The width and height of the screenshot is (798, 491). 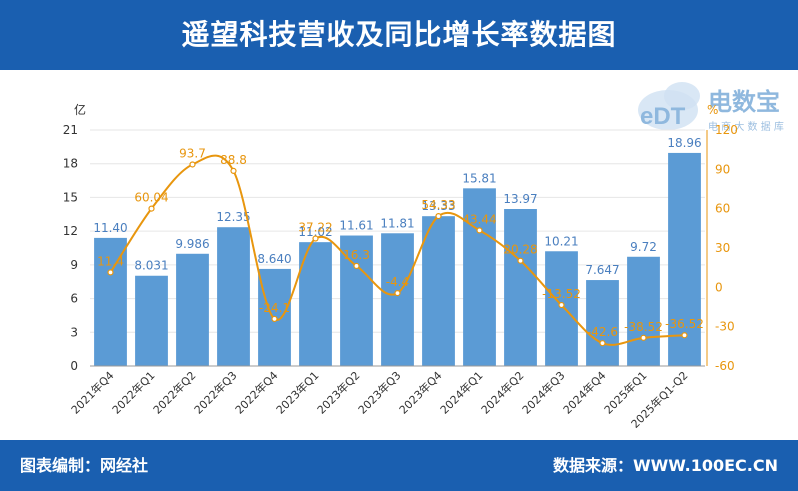 I want to click on x-tick-label: 2023年Q1, so click(x=297, y=392).